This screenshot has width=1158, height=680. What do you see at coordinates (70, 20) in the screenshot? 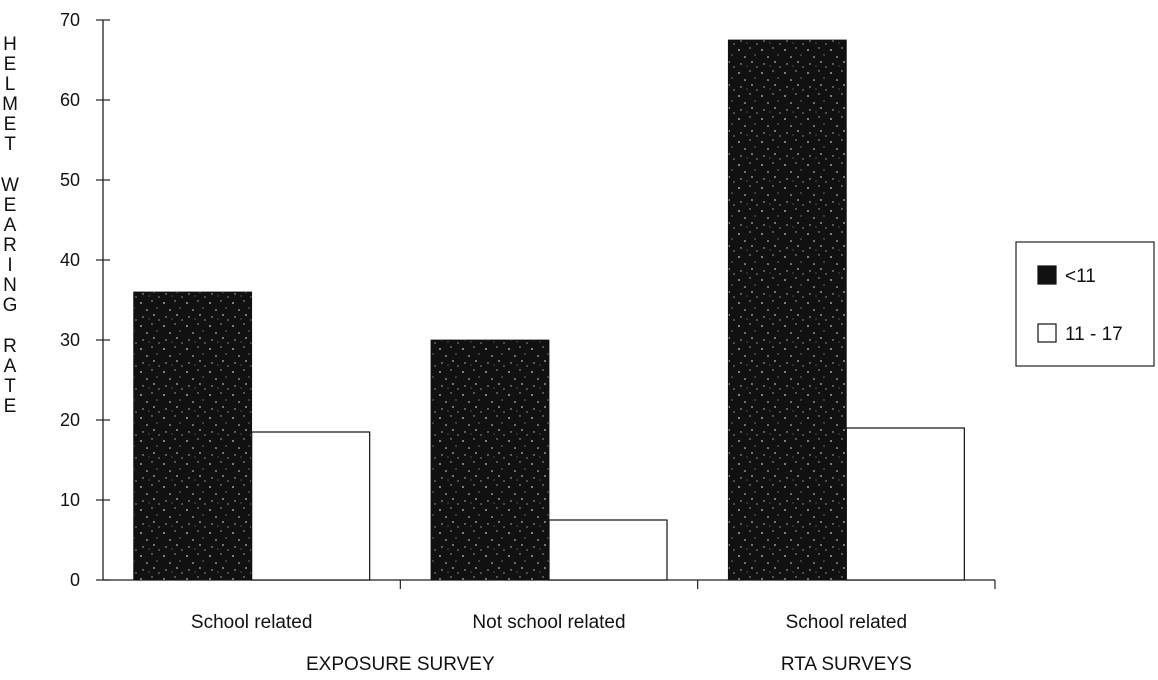
I see `y-tick-label: 70` at bounding box center [70, 20].